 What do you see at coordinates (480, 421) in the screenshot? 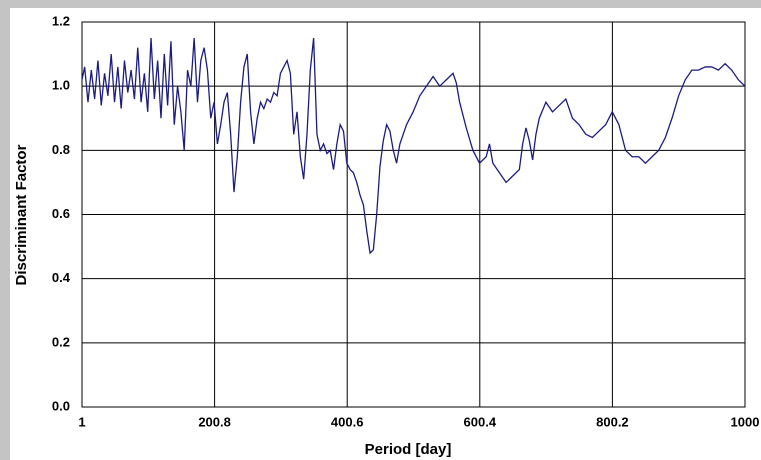
I see `x-tick-label: 600.4` at bounding box center [480, 421].